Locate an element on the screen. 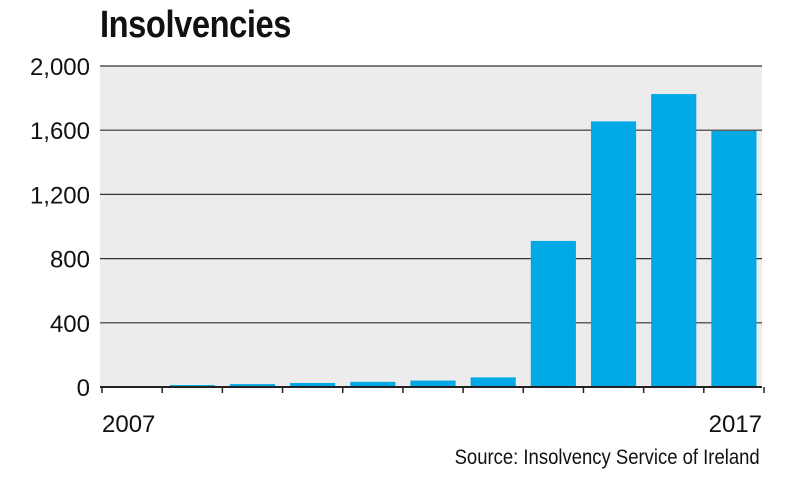 Image resolution: width=800 pixels, height=483 pixels. source-note: Source: Insolvency Service of Ireland is located at coordinates (607, 457).